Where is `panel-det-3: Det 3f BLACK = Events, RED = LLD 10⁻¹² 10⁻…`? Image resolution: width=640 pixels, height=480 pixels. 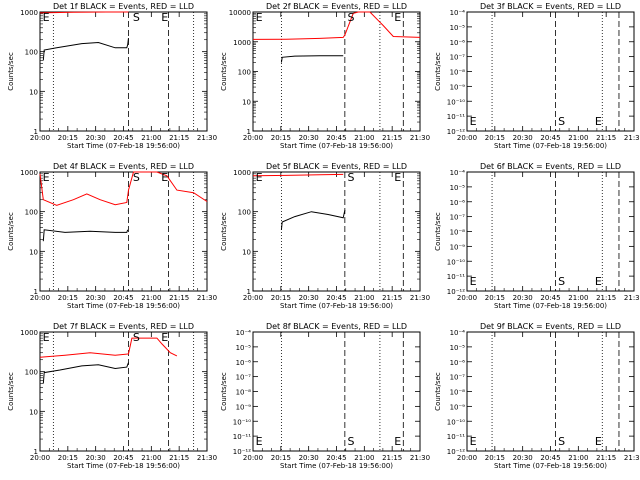
panel-det-3: Det 3f BLACK = Events, RED = LLD 10⁻¹² 10⁻… is located at coordinates (537, 76).